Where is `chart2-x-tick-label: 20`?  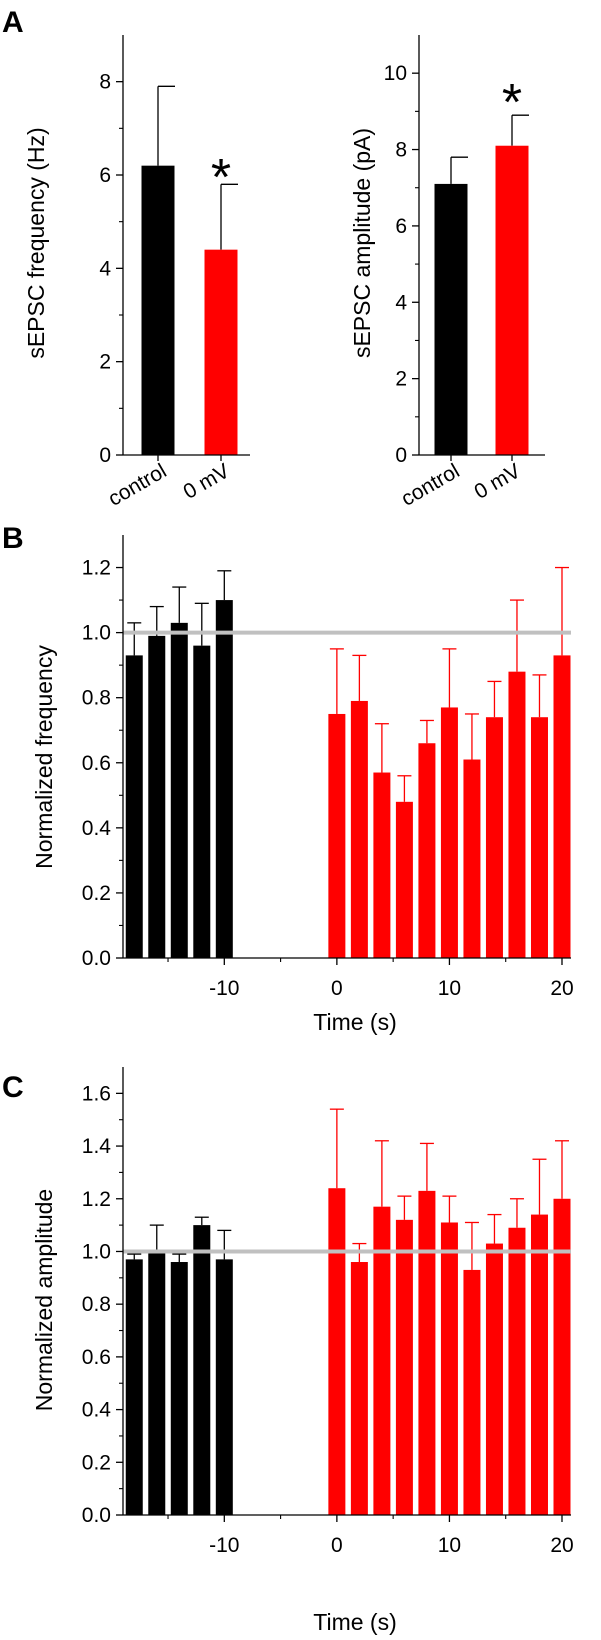
chart2-x-tick-label: 20 is located at coordinates (561, 988).